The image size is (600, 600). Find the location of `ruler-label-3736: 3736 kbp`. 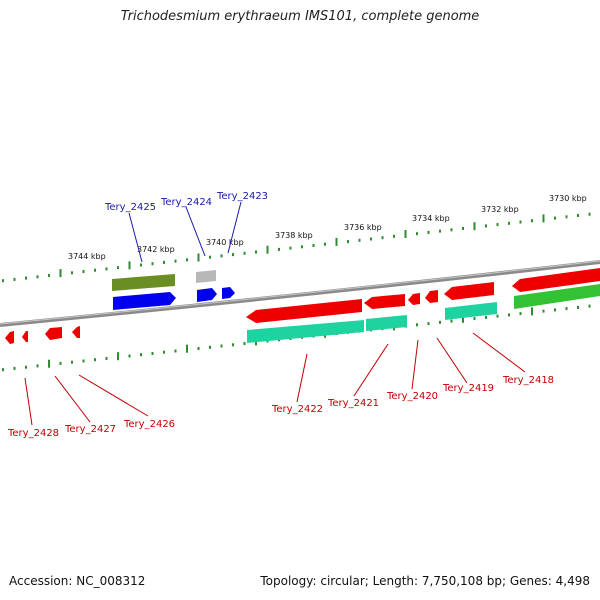

ruler-label-3736: 3736 kbp is located at coordinates (363, 227).